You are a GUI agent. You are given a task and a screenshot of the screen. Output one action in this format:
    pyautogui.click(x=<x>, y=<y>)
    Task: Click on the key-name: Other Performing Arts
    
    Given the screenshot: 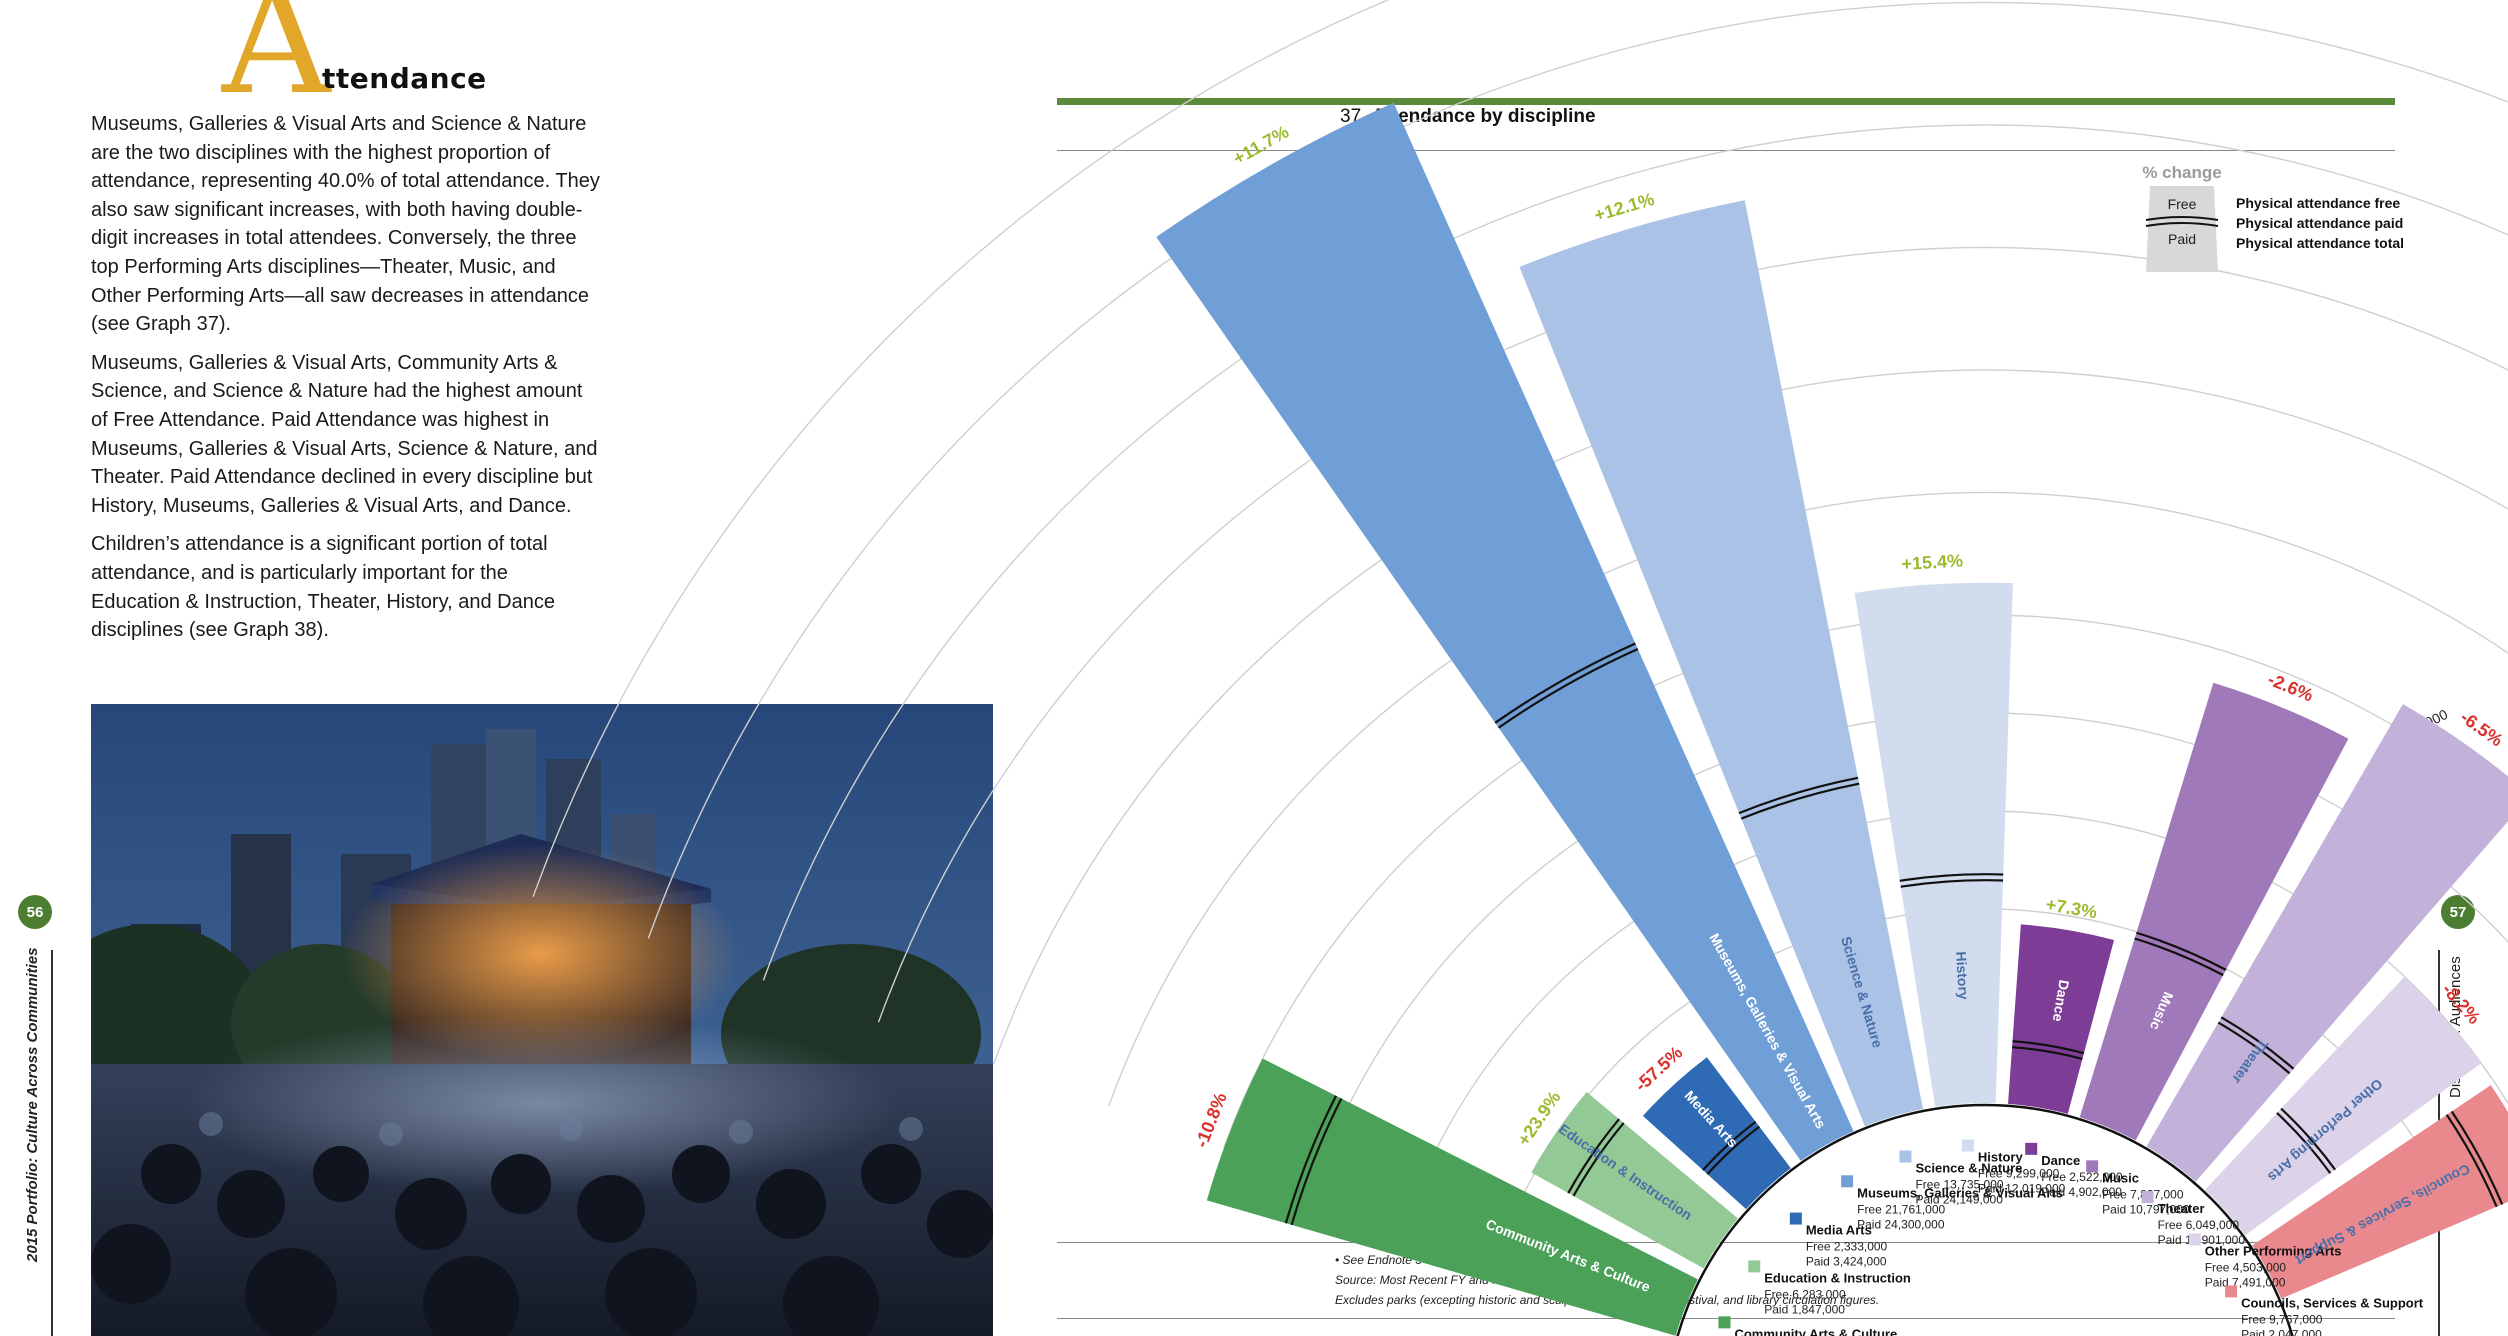 What is the action you would take?
    pyautogui.click(x=2273, y=1250)
    